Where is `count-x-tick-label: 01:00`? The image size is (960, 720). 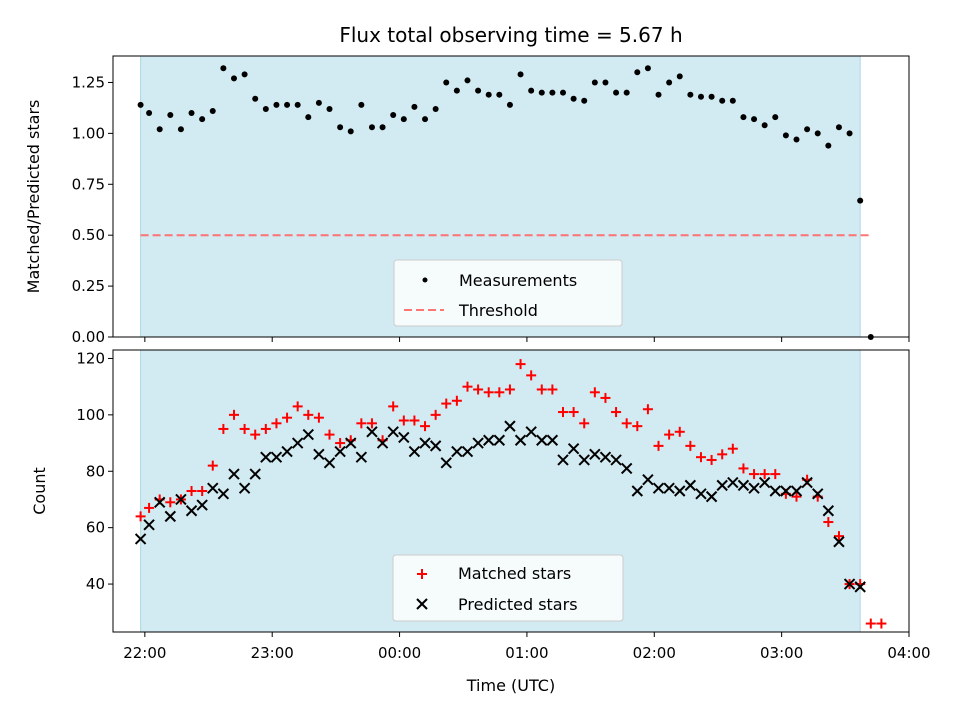 count-x-tick-label: 01:00 is located at coordinates (526, 653).